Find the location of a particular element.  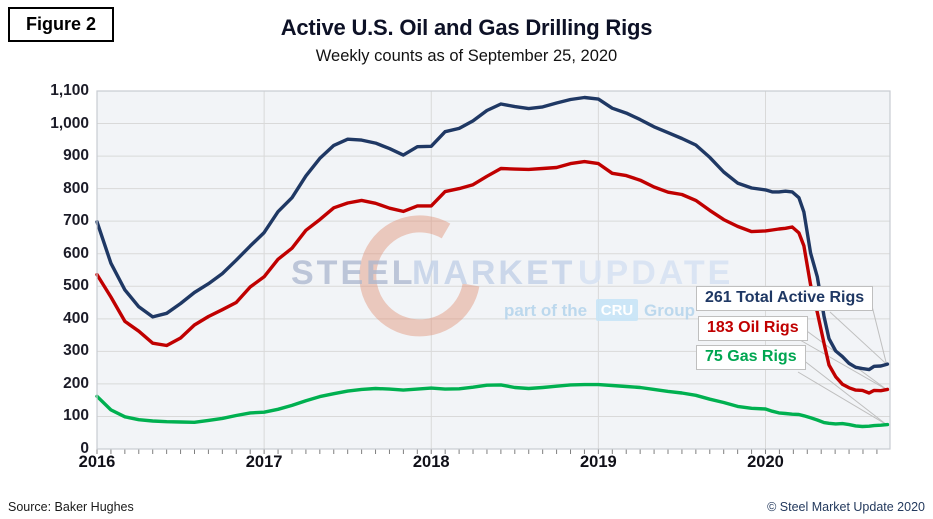

series-line-gas-rigs is located at coordinates (492, 405).